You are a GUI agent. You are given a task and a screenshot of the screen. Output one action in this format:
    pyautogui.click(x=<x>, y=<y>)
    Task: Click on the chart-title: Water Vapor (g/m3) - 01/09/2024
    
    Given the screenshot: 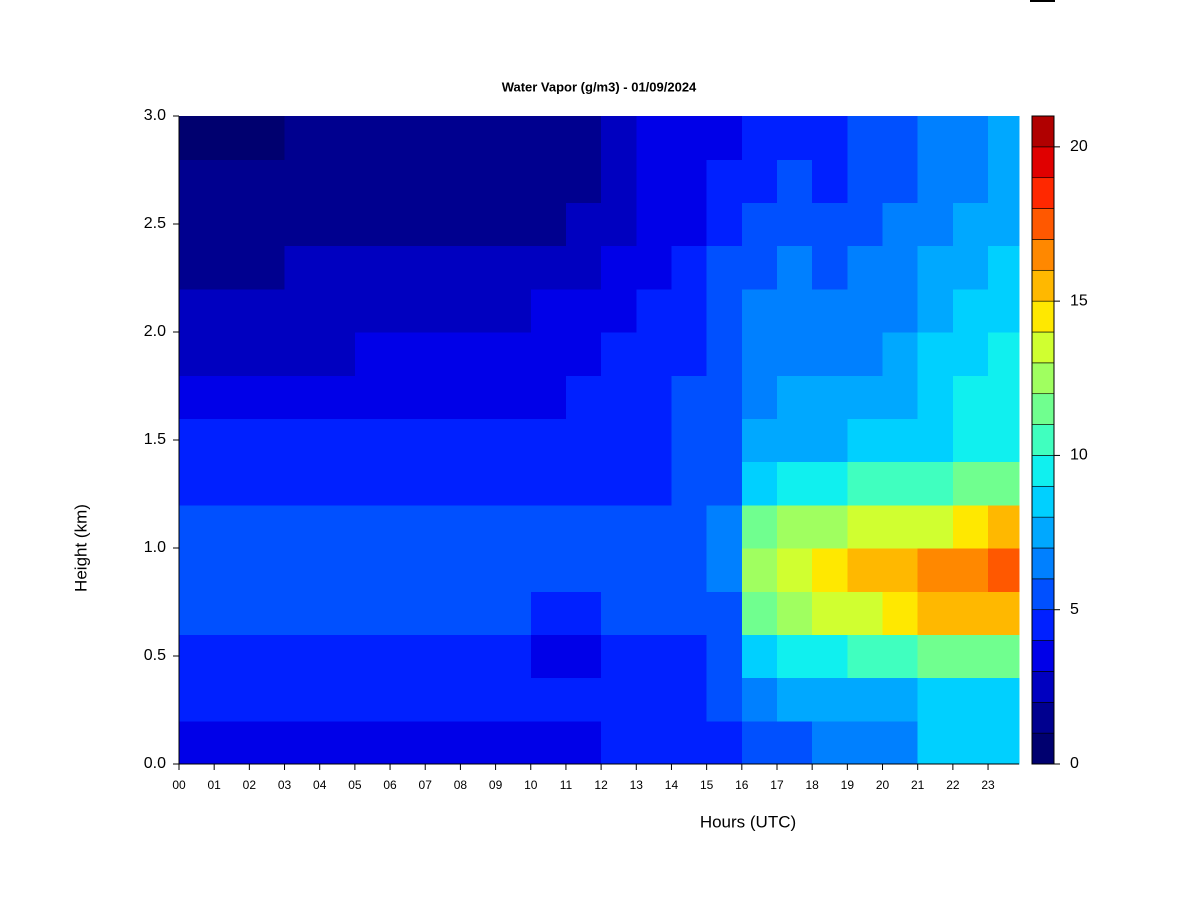 What is the action you would take?
    pyautogui.click(x=599, y=86)
    